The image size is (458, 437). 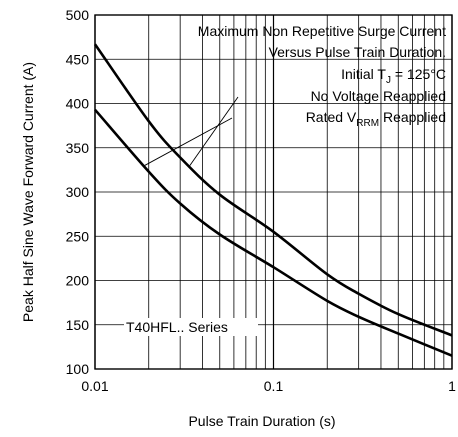 I want to click on series-name-background, so click(x=191, y=327).